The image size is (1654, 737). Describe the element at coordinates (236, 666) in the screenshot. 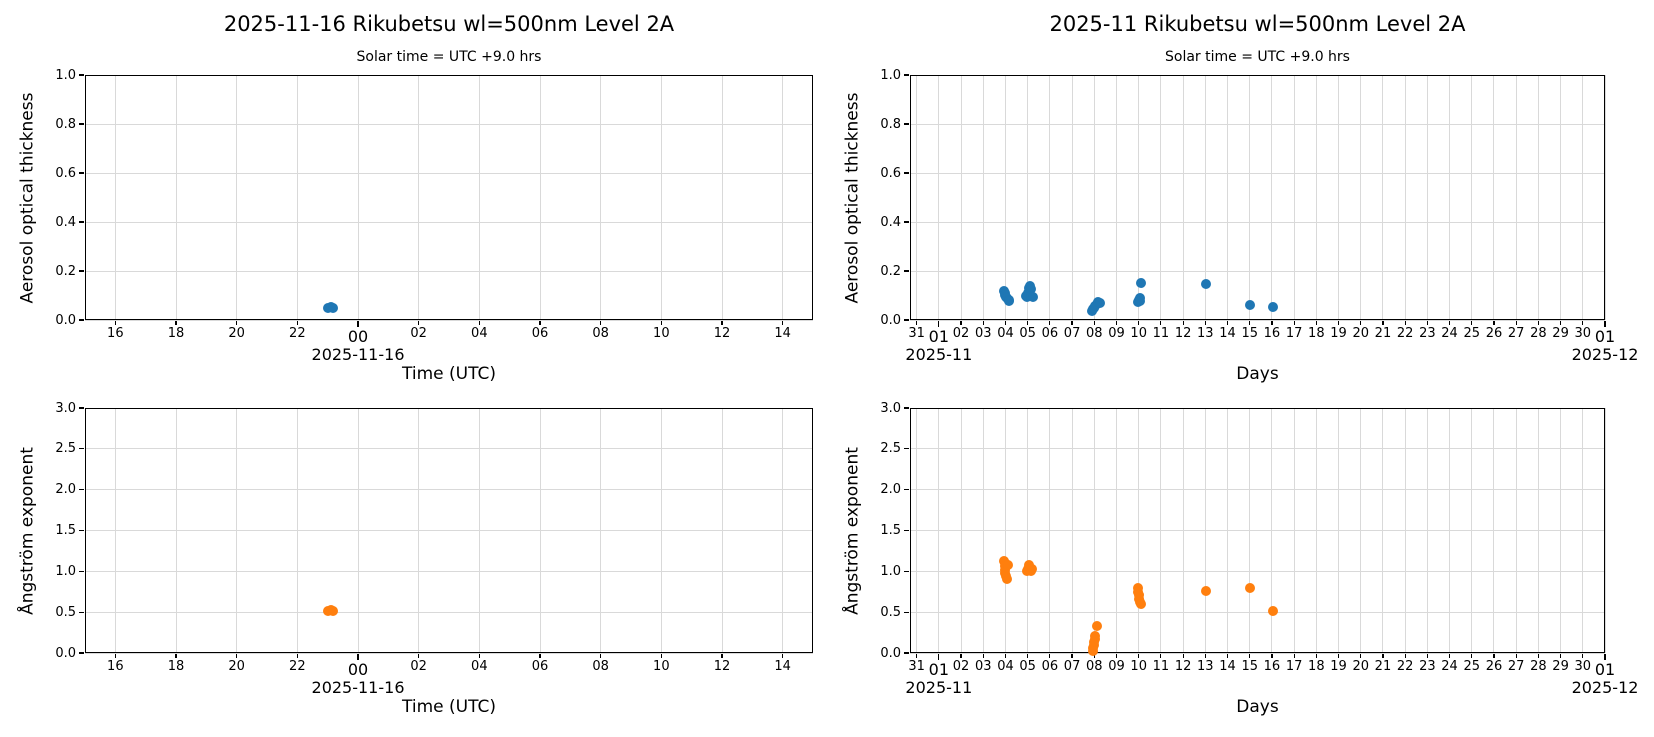

I see `x-tick-label: 20` at that location.